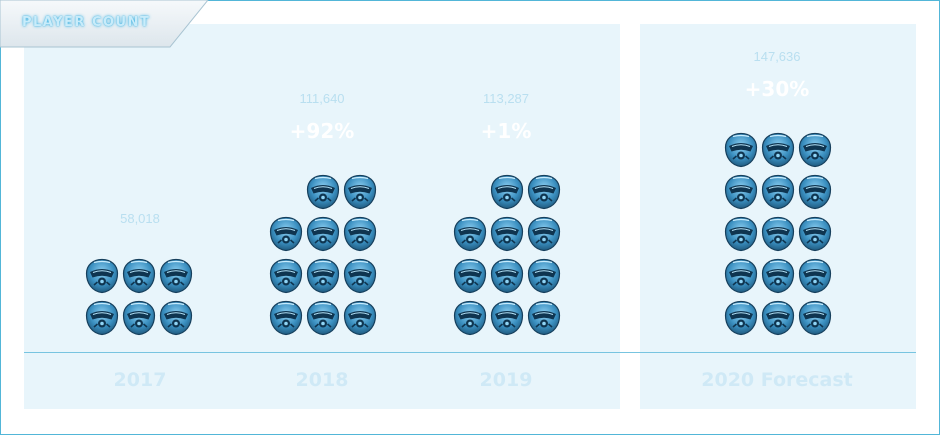 This screenshot has width=940, height=435. Describe the element at coordinates (86, 22) in the screenshot. I see `chart-title: PLAYER COUNT` at that location.